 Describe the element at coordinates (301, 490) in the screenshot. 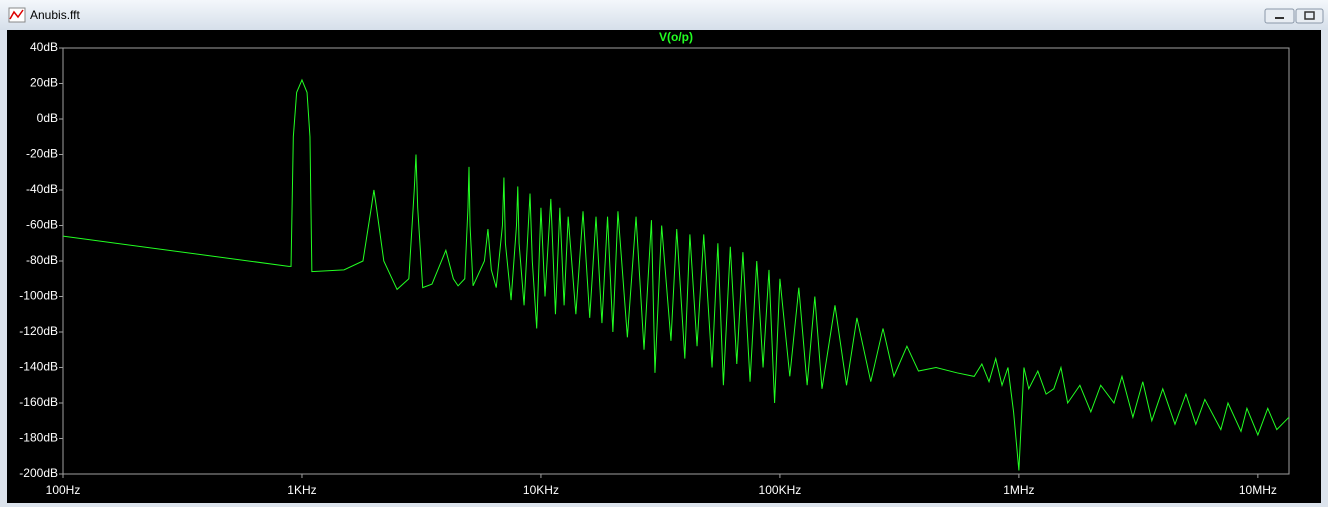

I see `x-tick-label: 1KHz` at that location.